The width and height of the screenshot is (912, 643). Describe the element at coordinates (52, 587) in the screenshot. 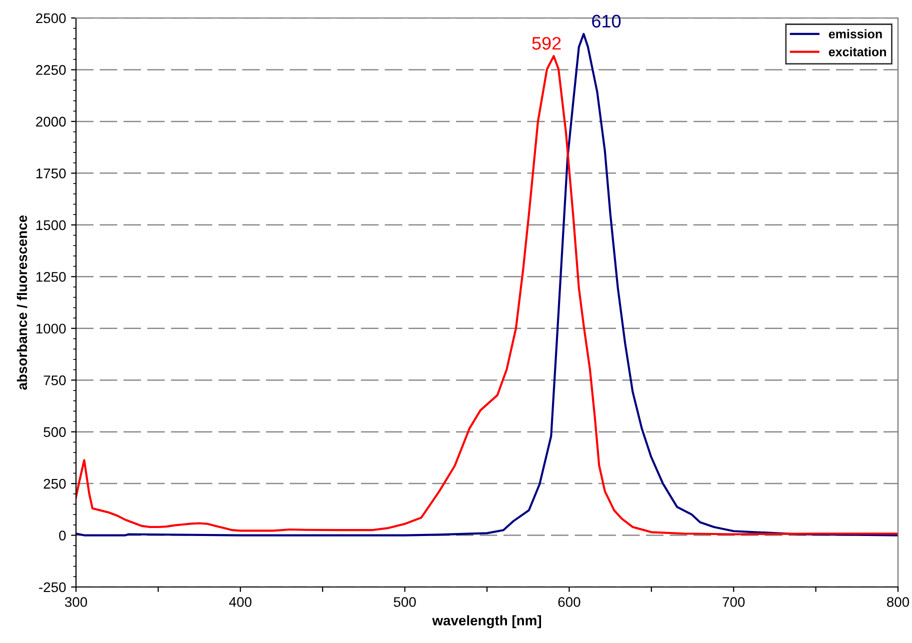

I see `y-tick-label: -250` at that location.